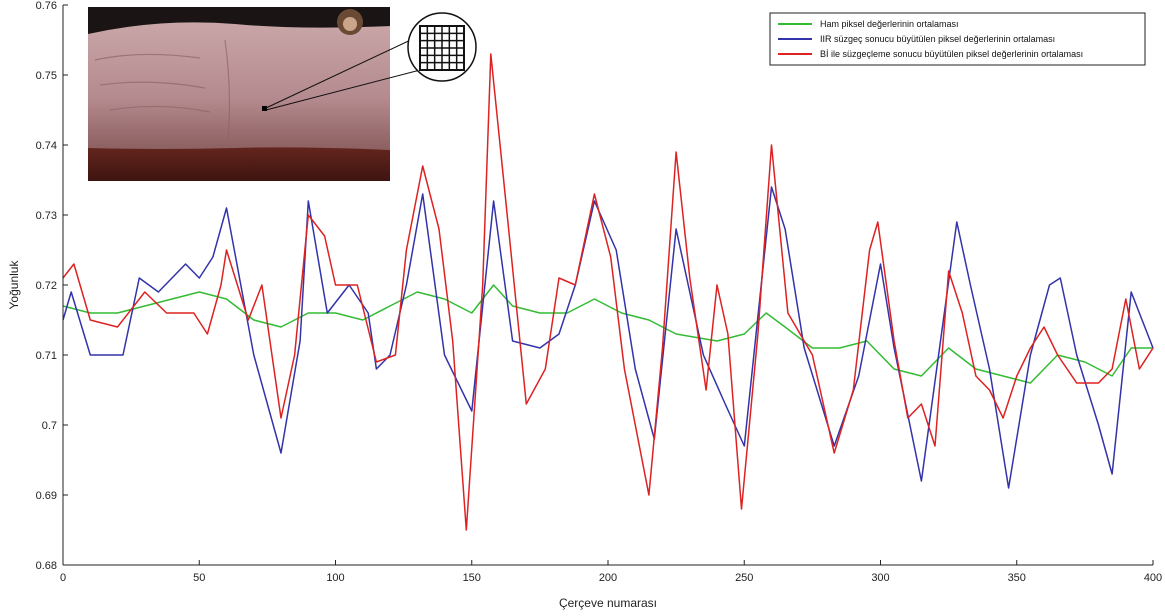  Describe the element at coordinates (14, 285) in the screenshot. I see `y-axis-label: Yoğunluk` at that location.